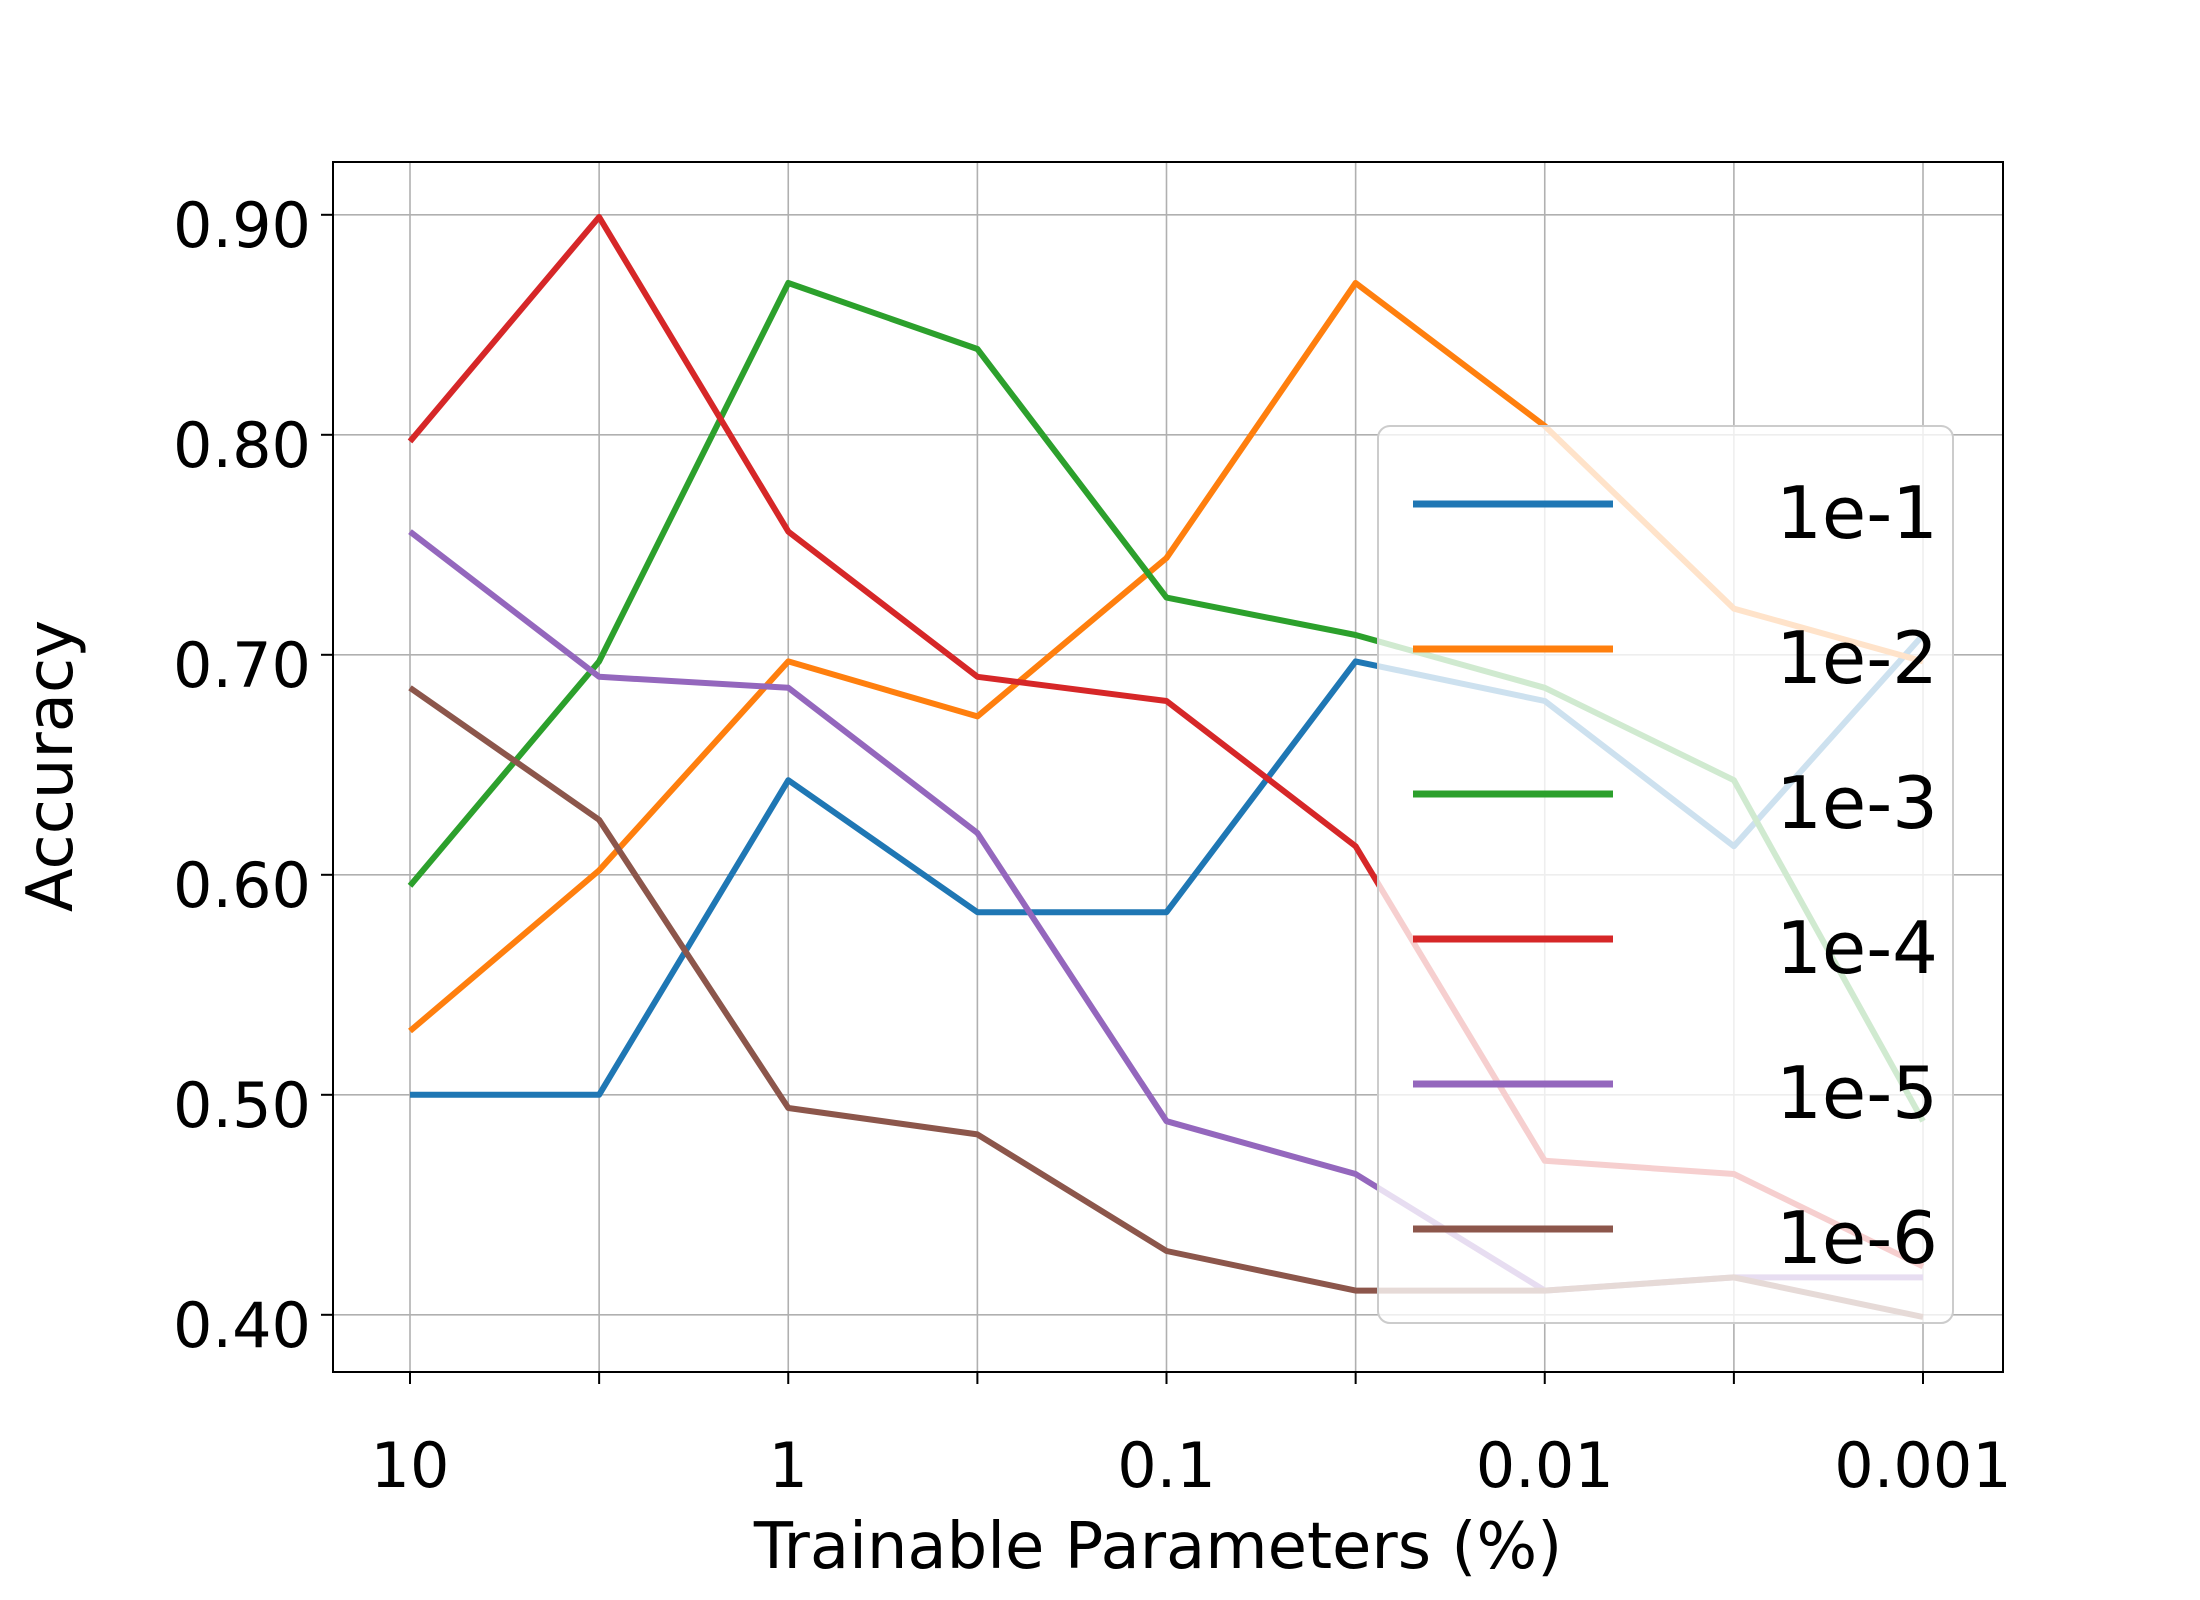 This screenshot has height=1600, width=2200. What do you see at coordinates (1545, 1465) in the screenshot?
I see `x-tick-label: 0.01` at bounding box center [1545, 1465].